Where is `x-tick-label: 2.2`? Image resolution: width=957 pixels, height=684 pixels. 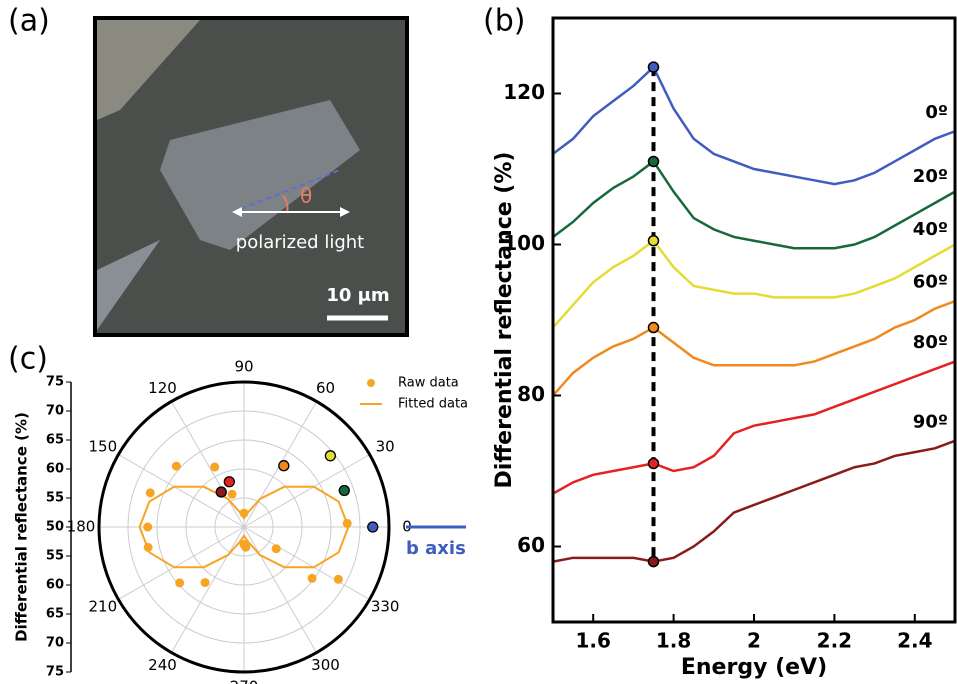 x-tick-label: 2.2 is located at coordinates (834, 641).